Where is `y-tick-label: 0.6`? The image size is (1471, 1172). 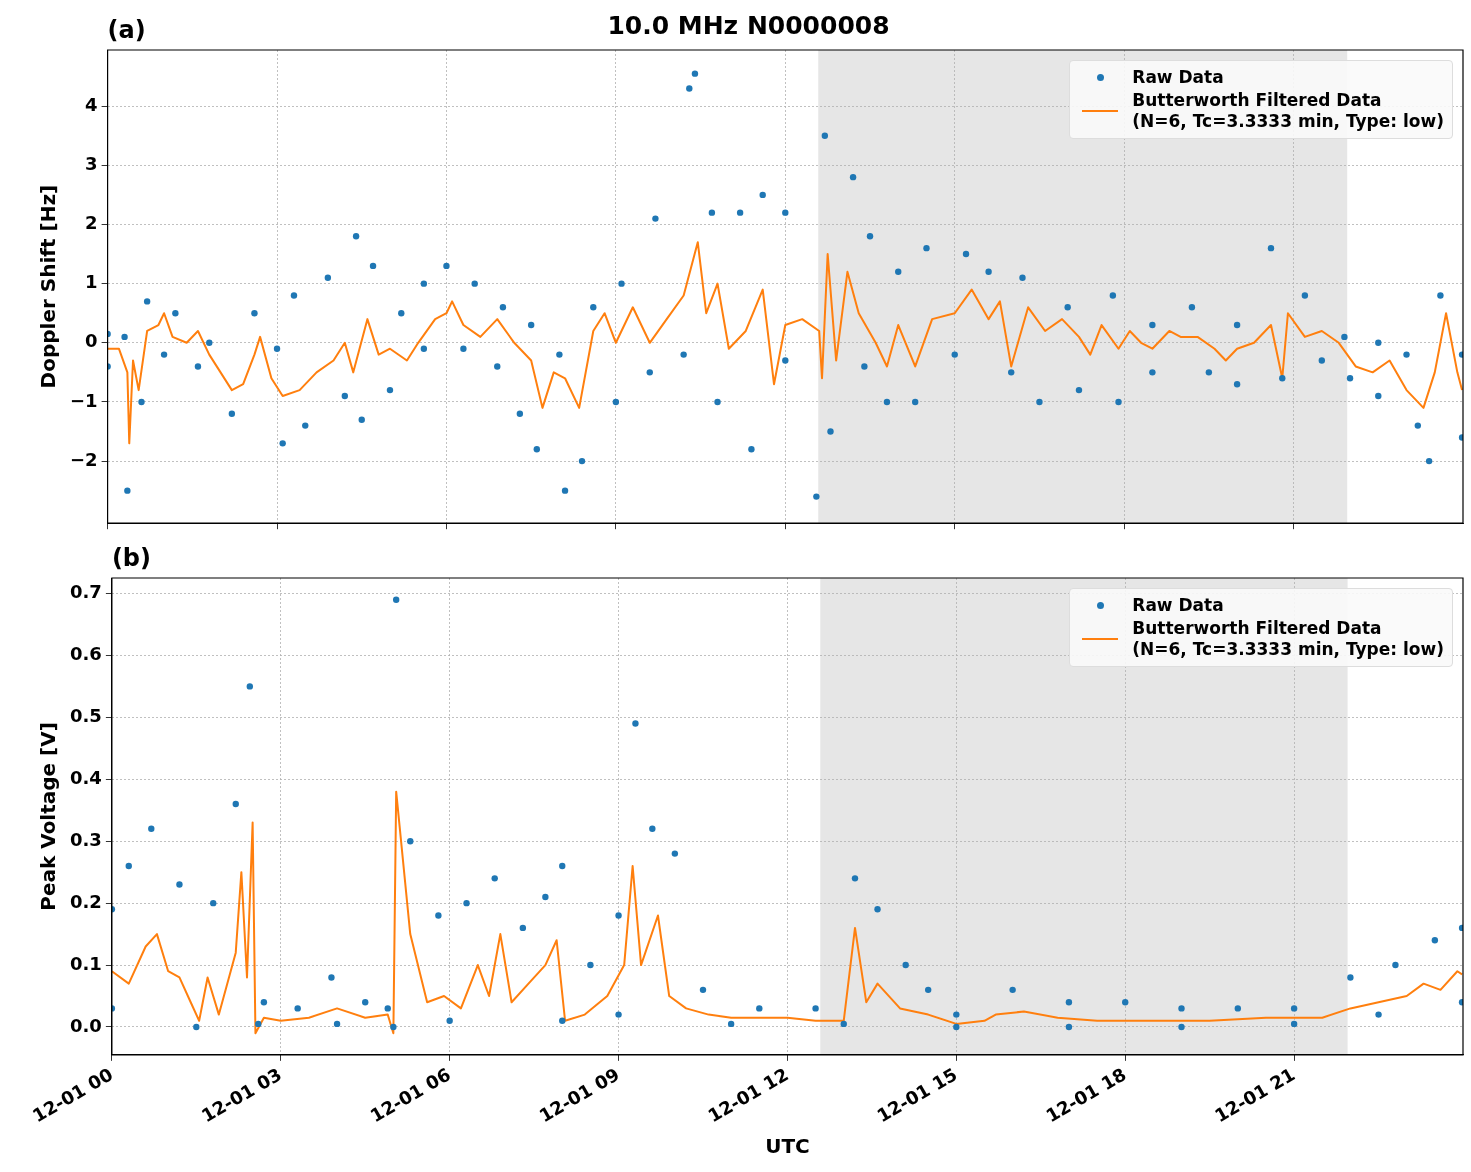
y-tick-label: 0.6 is located at coordinates (86, 654).